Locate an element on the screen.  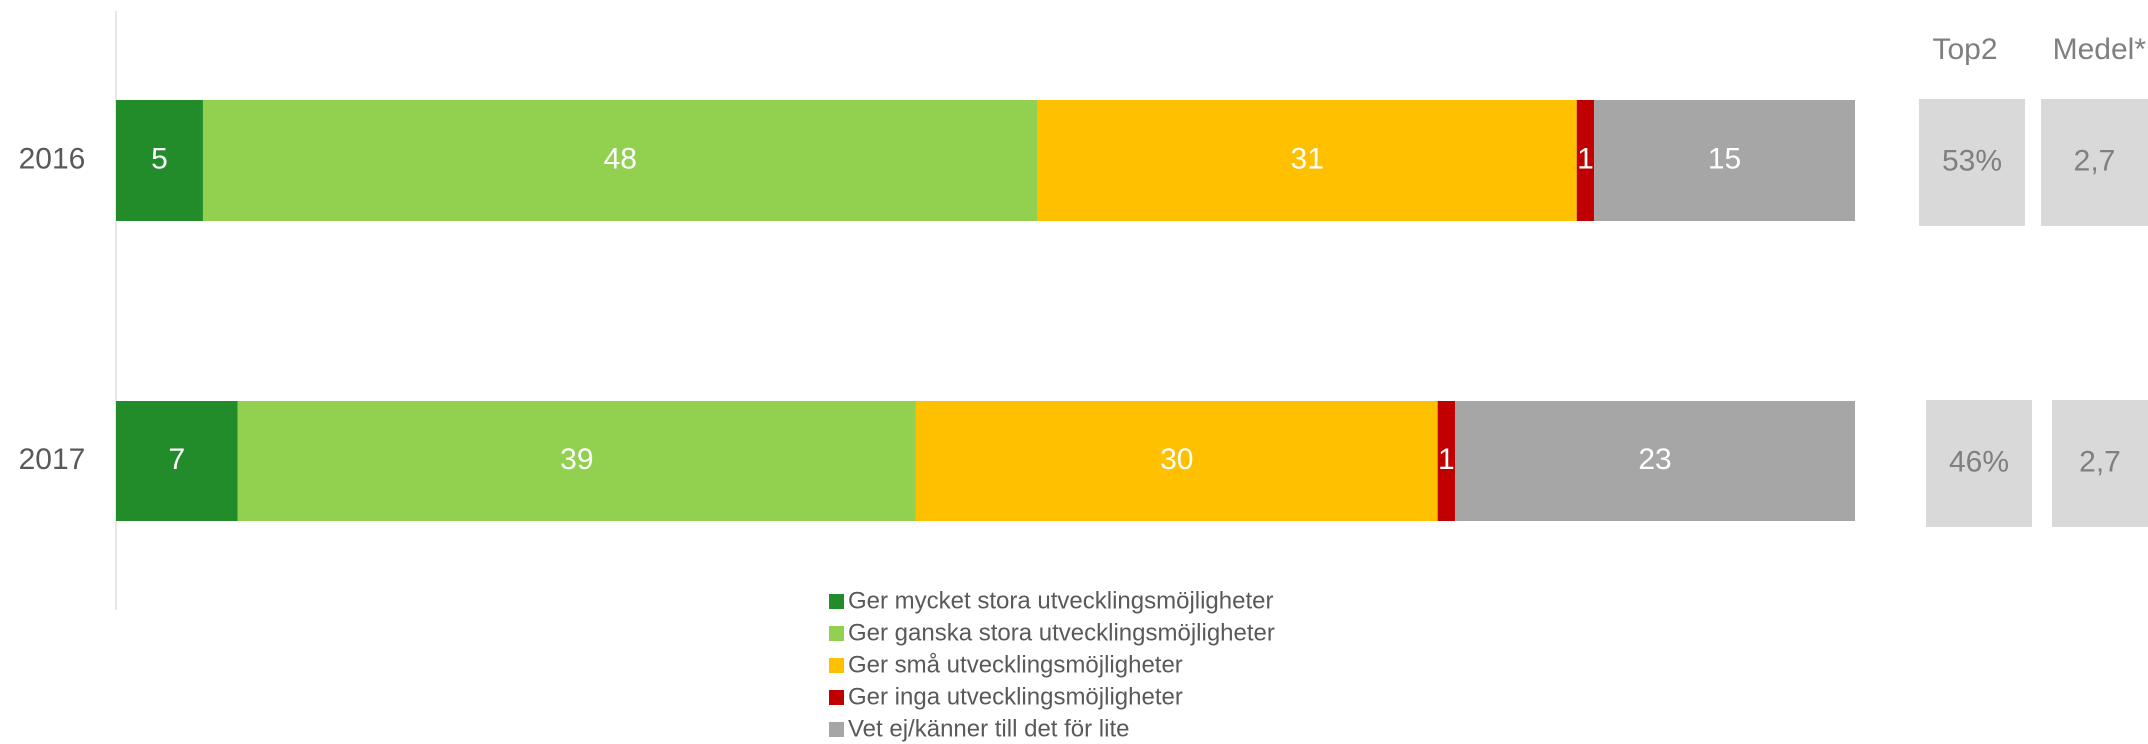
column-header: Medel* is located at coordinates (2100, 49).